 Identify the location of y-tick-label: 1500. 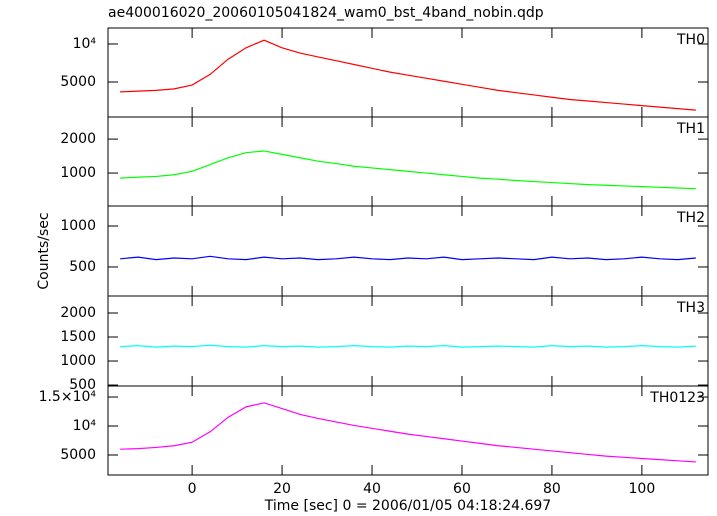
(78, 337).